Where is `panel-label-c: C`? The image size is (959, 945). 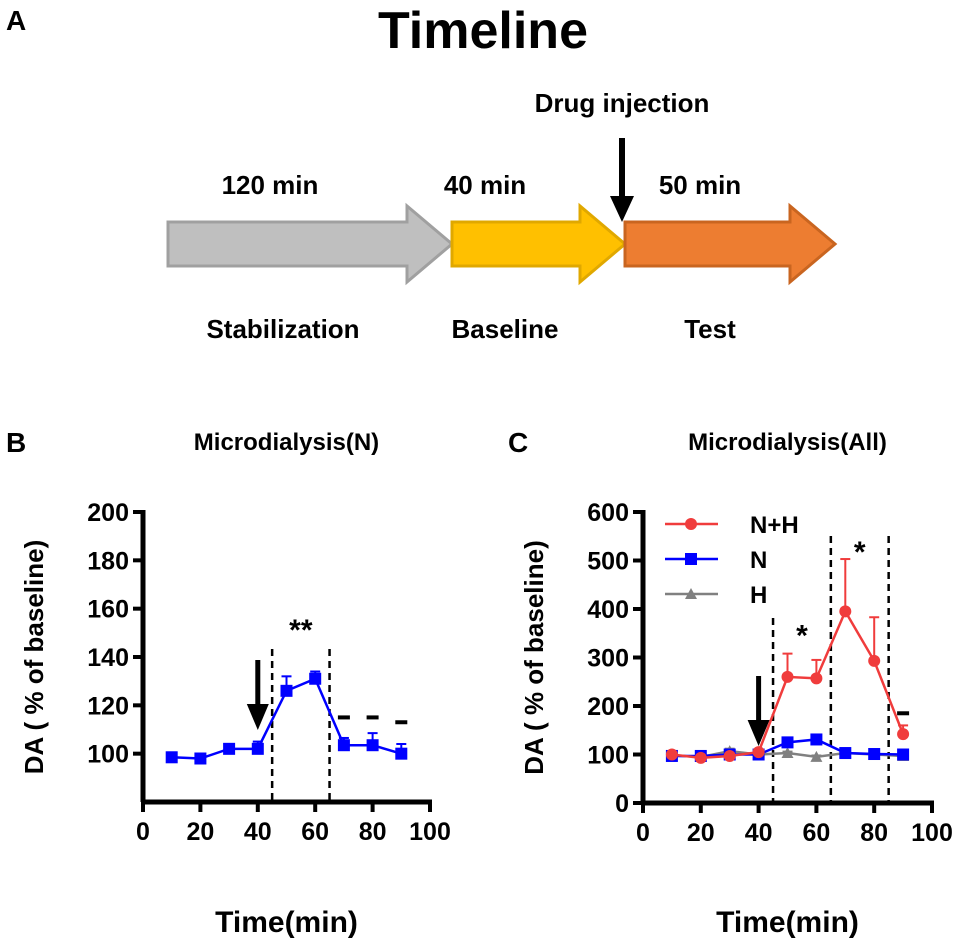 panel-label-c: C is located at coordinates (518, 442).